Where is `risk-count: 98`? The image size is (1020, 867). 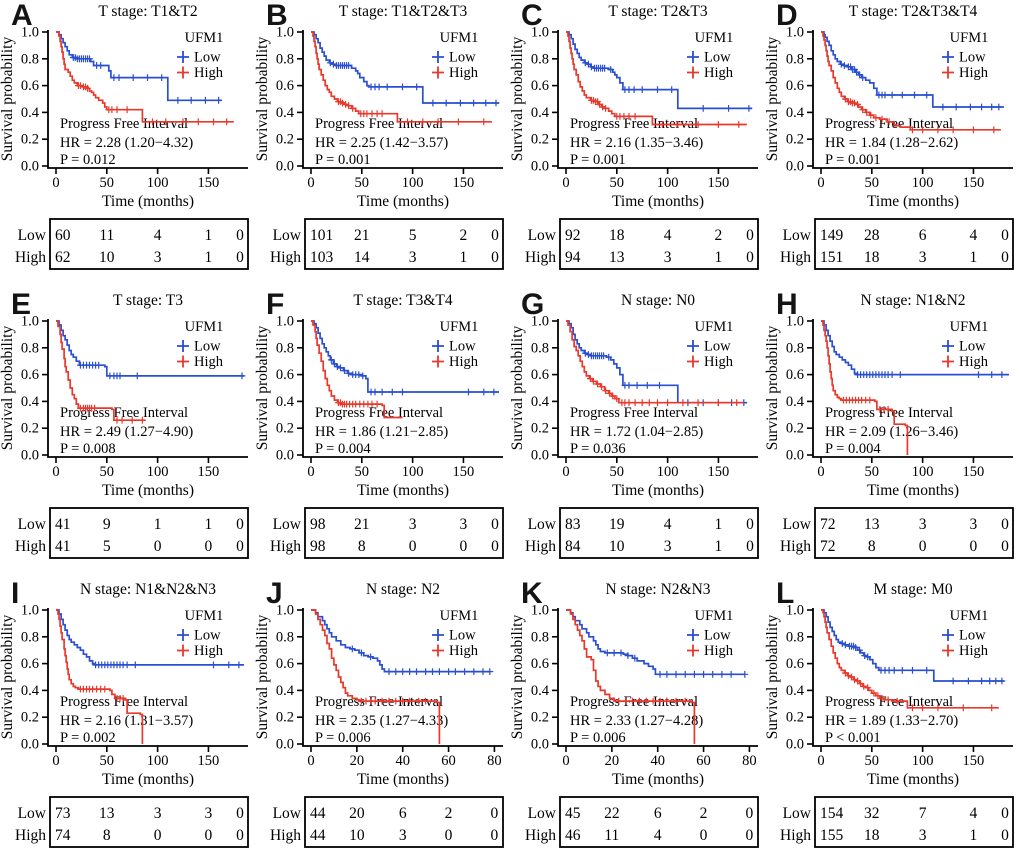 risk-count: 98 is located at coordinates (318, 546).